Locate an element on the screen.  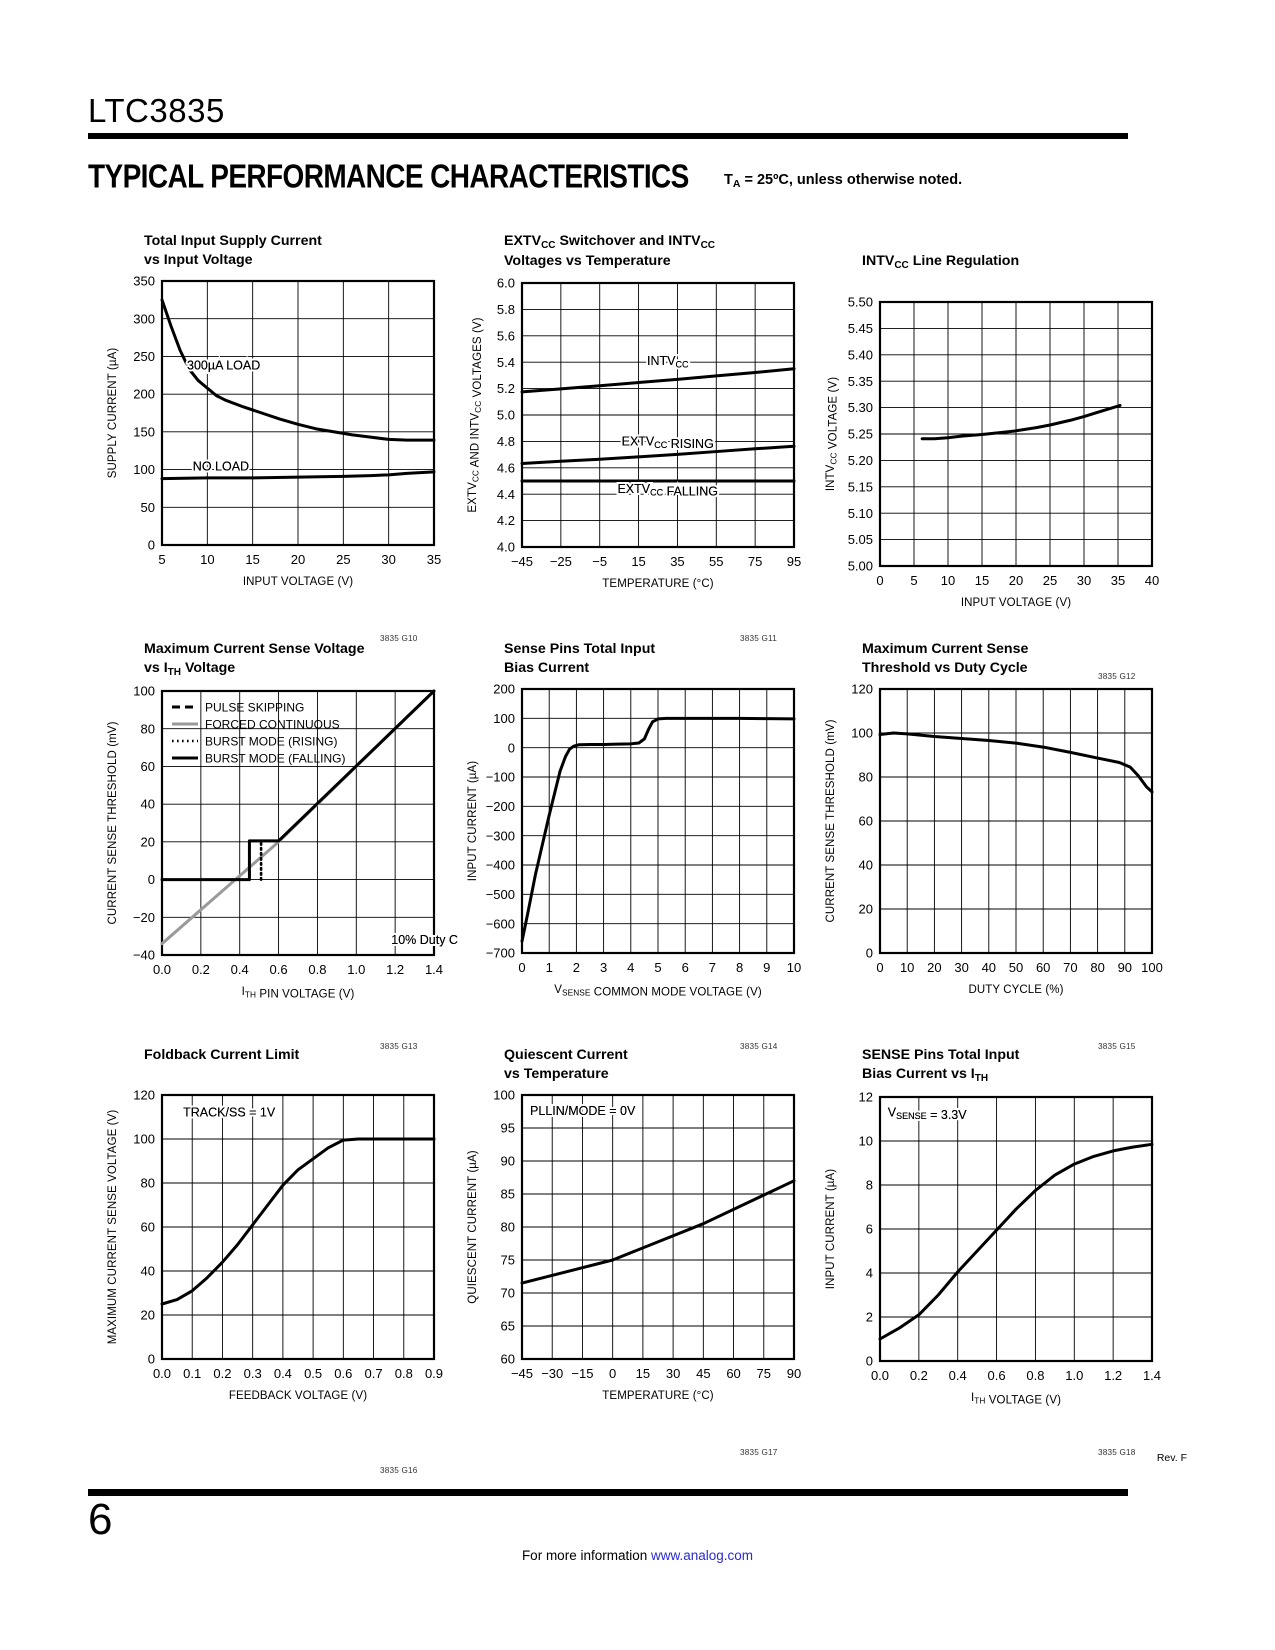
page-number: 6 is located at coordinates (100, 1519).